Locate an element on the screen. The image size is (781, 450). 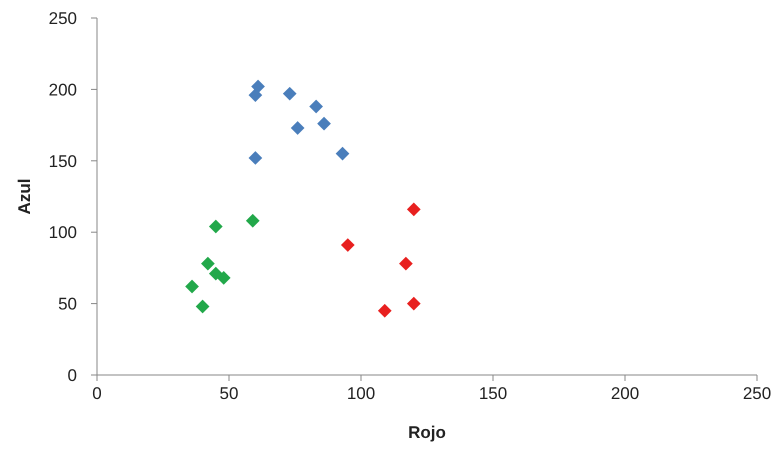
y-tick-label: 250 is located at coordinates (62, 18).